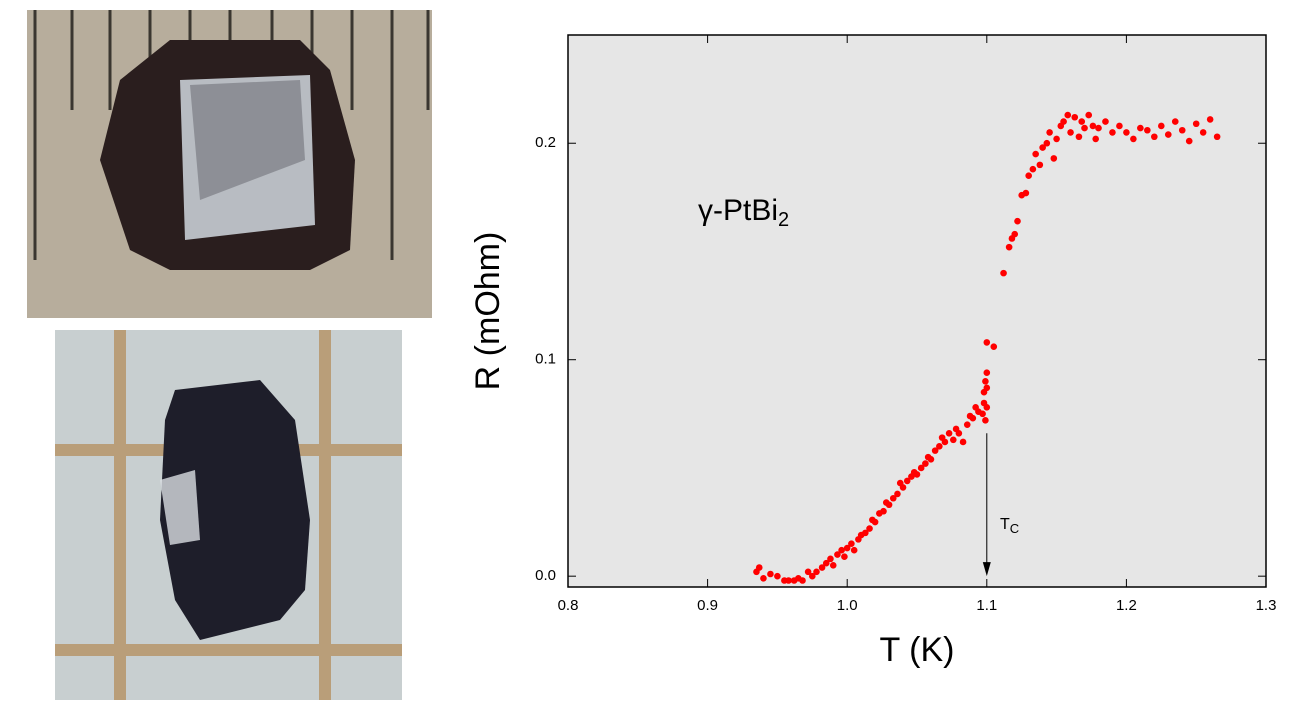 The image size is (1300, 717). What do you see at coordinates (917, 650) in the screenshot?
I see `x-axis-label: T (K)` at bounding box center [917, 650].